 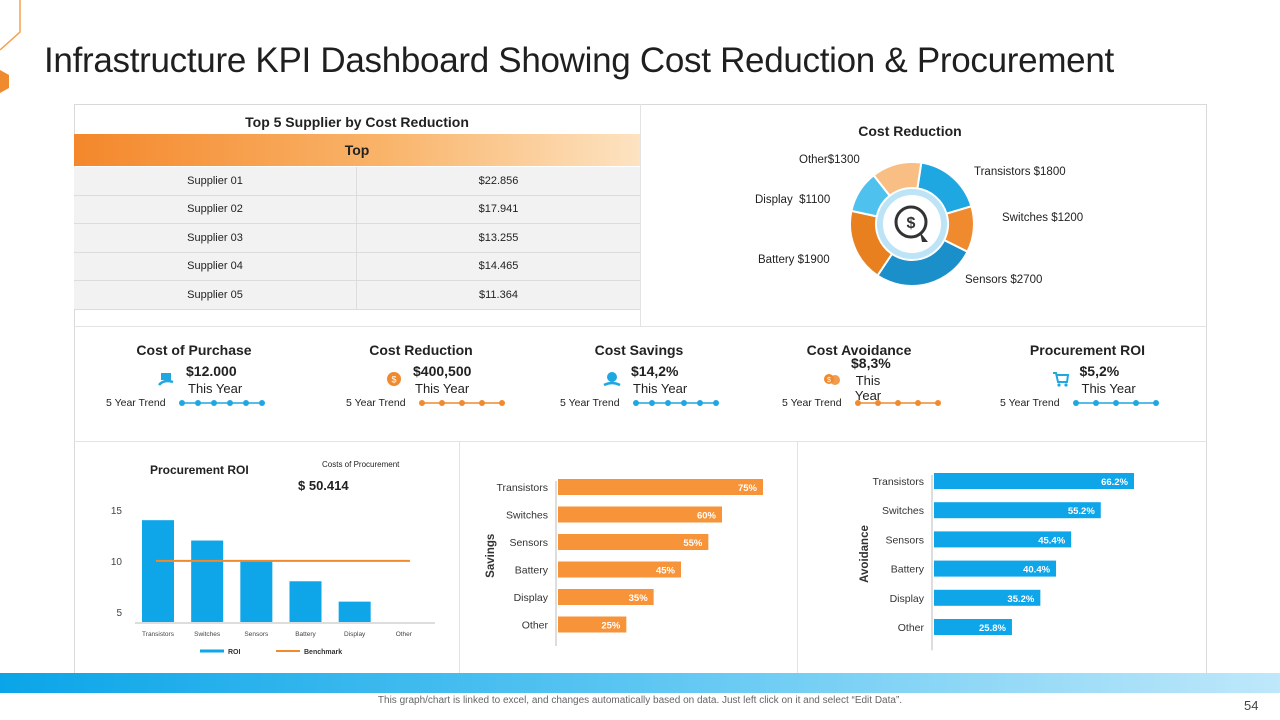 What do you see at coordinates (199, 470) in the screenshot?
I see `roi-chart-title: Procurement ROI` at bounding box center [199, 470].